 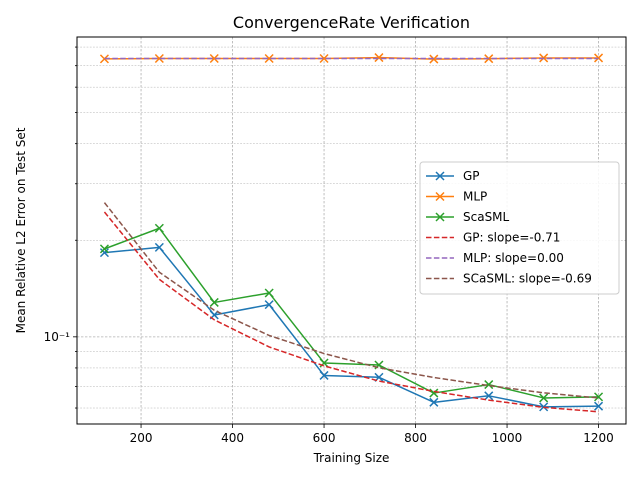 I want to click on legend-item-mlp: MLP, so click(x=456, y=197).